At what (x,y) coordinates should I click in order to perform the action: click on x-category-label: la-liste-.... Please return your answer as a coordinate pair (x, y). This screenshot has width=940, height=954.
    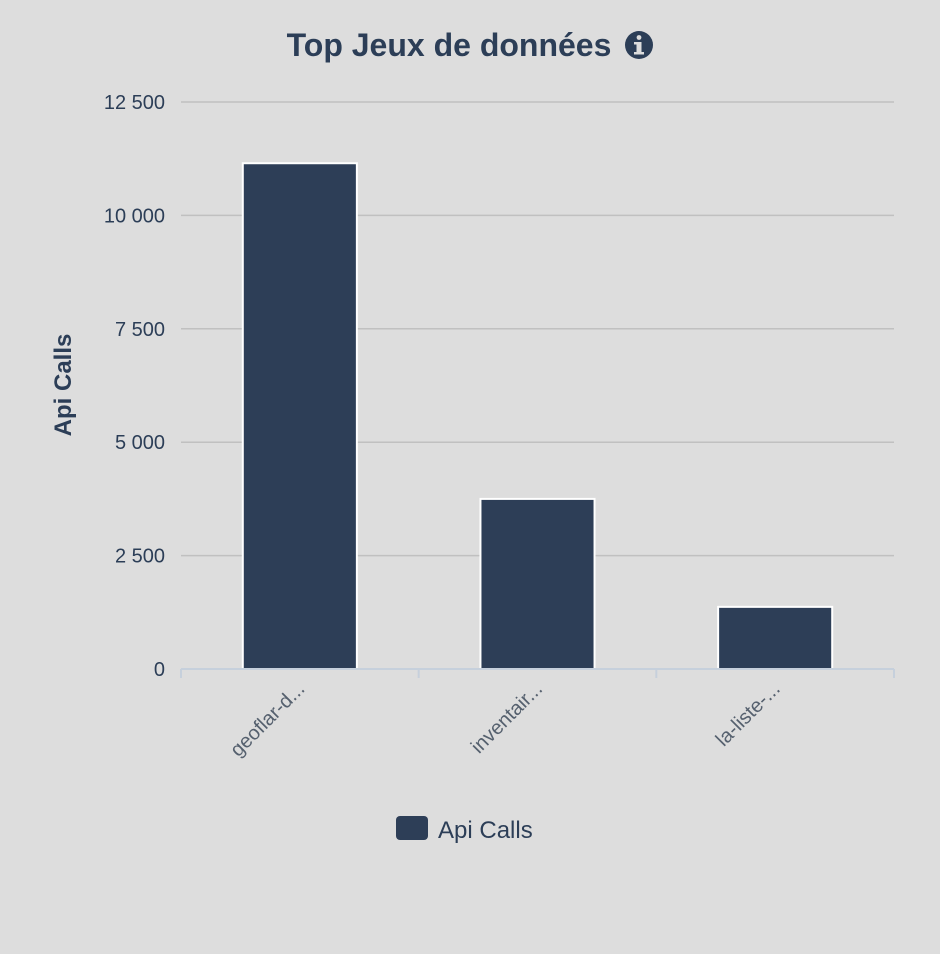
    Looking at the image, I should click on (748, 714).